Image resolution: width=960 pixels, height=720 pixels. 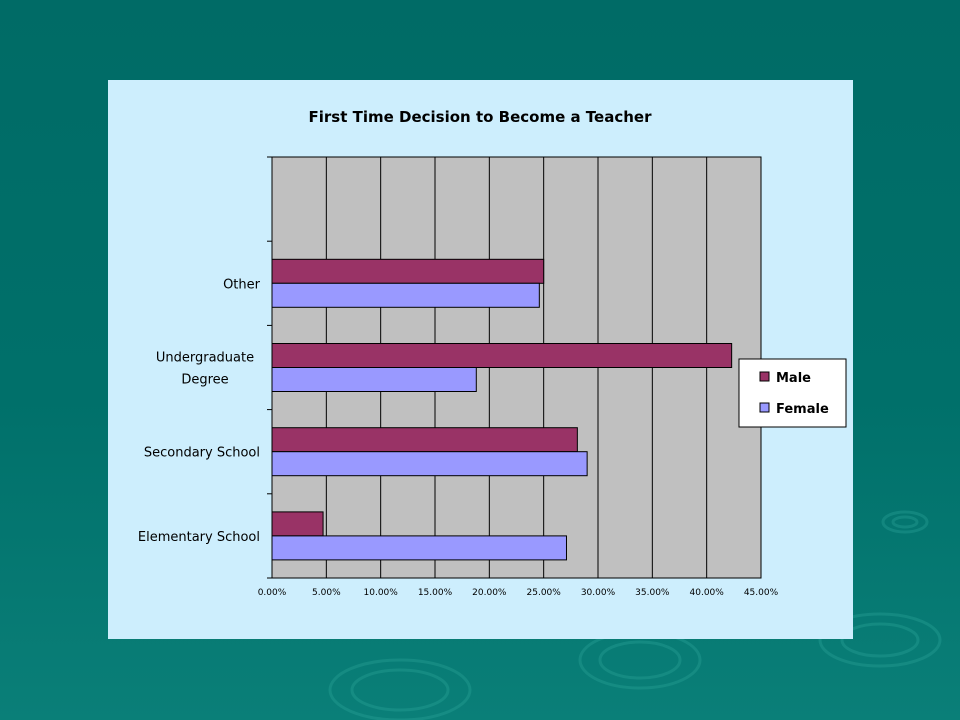 What do you see at coordinates (381, 593) in the screenshot?
I see `x-tick-label: 10.00%` at bounding box center [381, 593].